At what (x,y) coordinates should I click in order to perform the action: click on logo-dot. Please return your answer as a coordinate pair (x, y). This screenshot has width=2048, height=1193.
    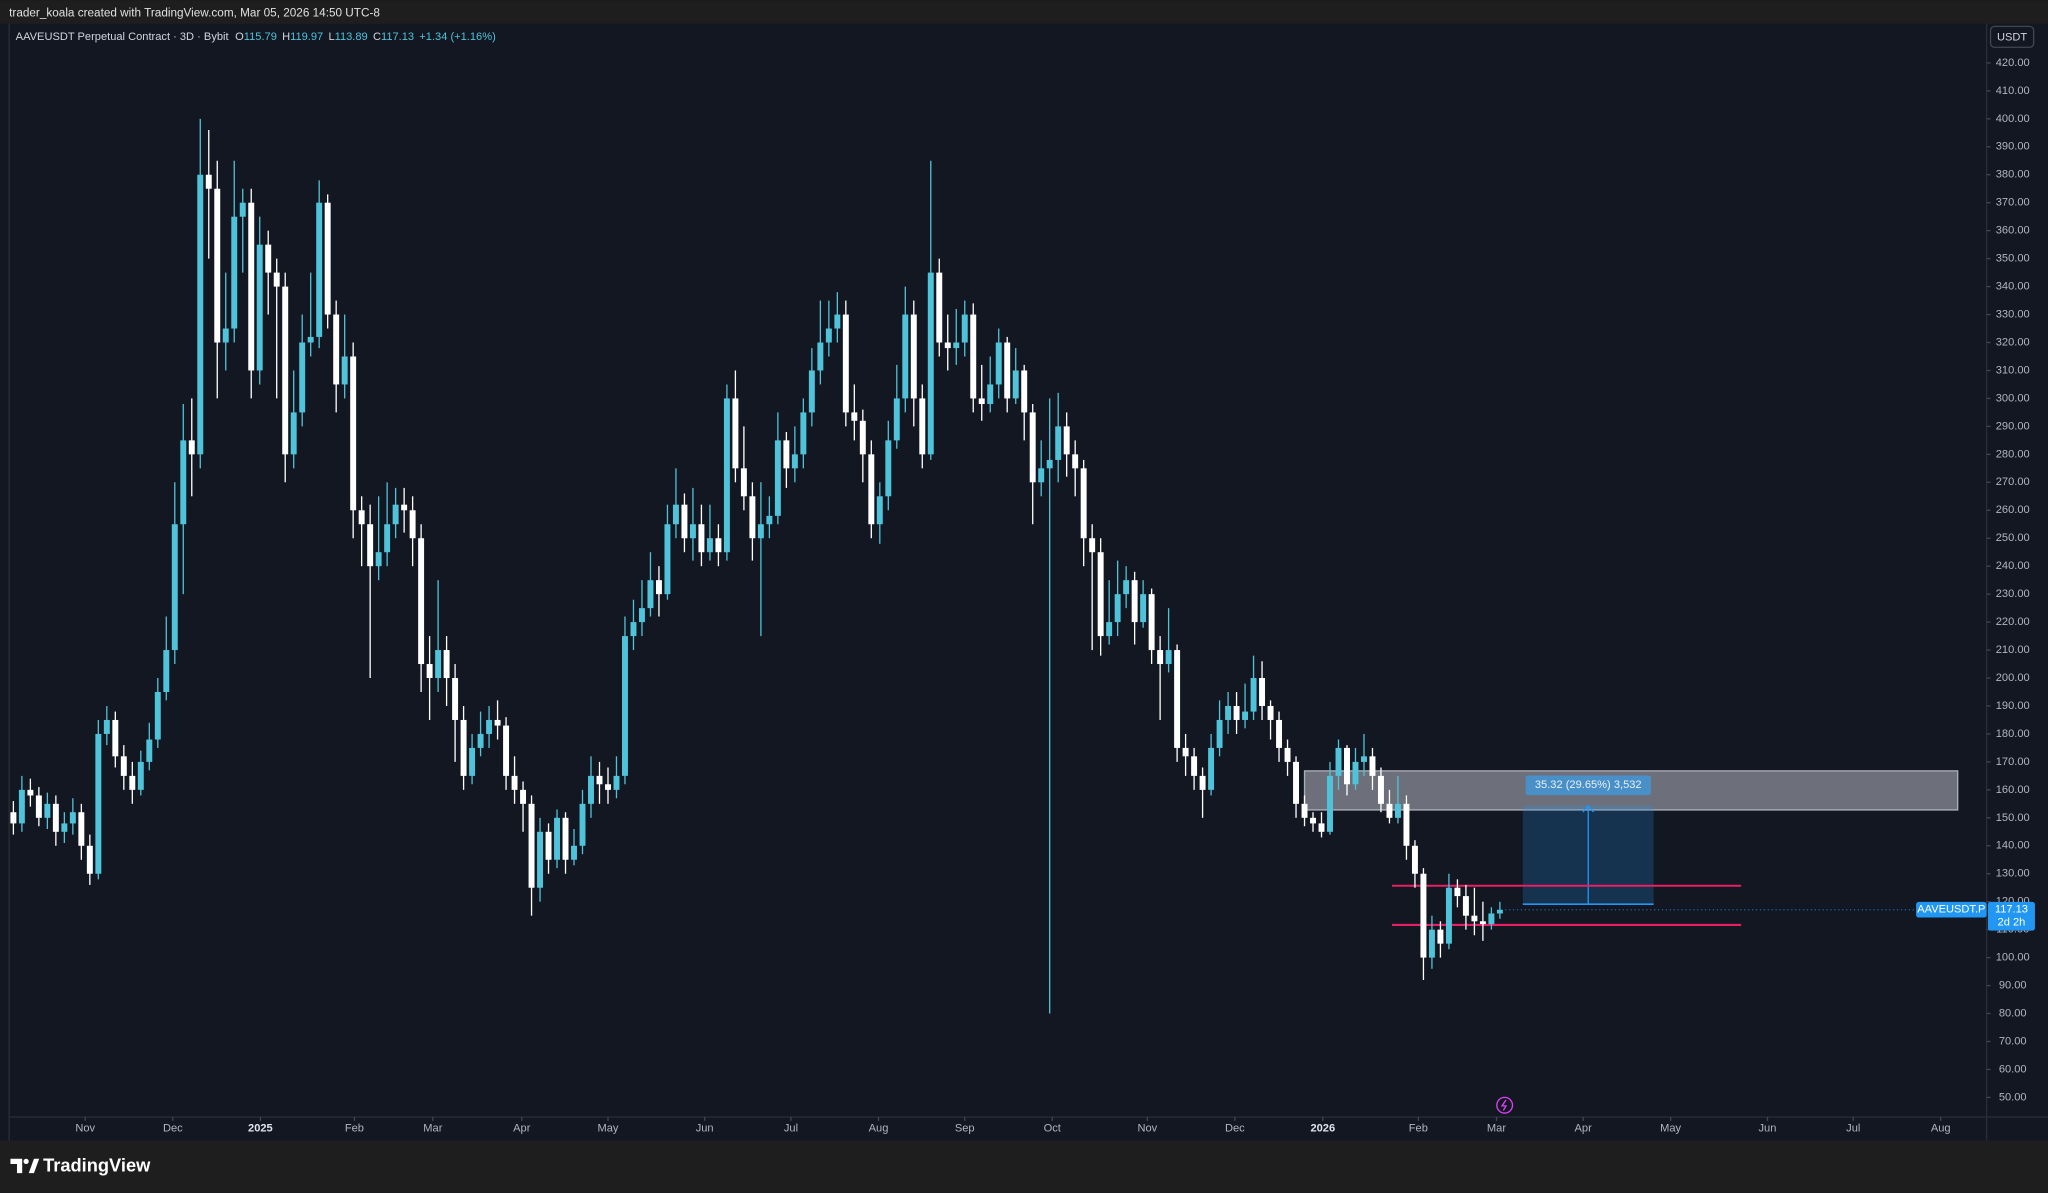
    Looking at the image, I should click on (26, 1161).